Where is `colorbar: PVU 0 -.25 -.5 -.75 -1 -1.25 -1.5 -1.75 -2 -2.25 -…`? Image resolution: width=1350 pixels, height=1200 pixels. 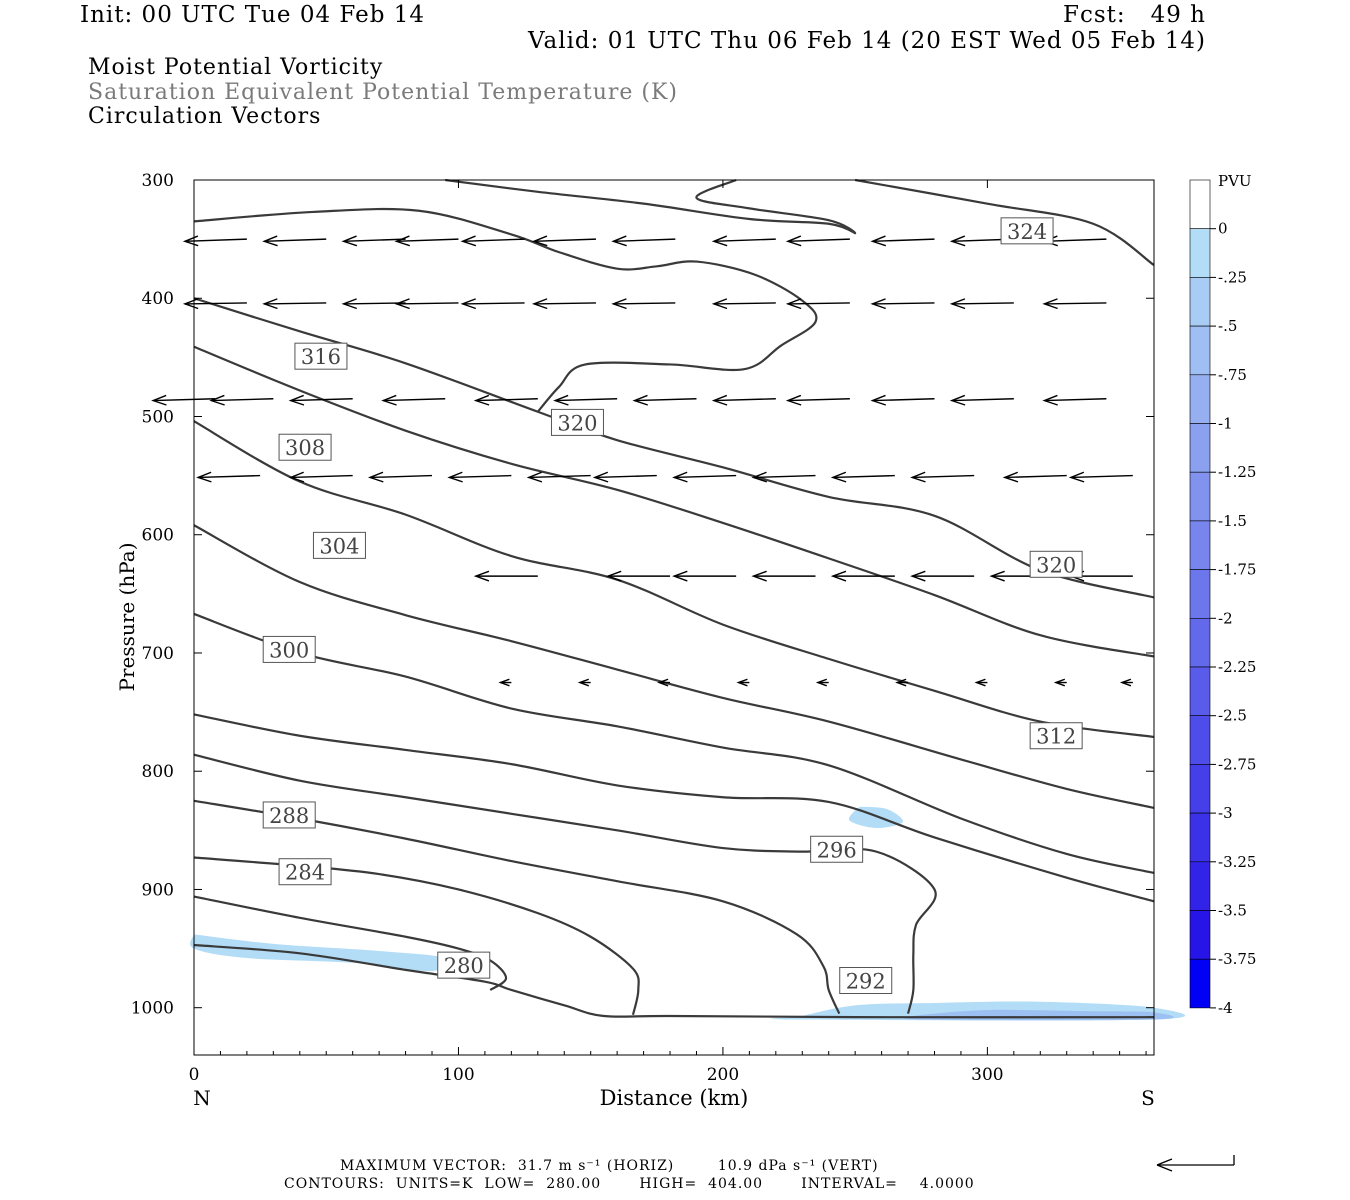
colorbar: PVU 0 -.25 -.5 -.75 -1 -1.25 -1.5 -1.75 -2 -2.25 -… is located at coordinates (1222, 594).